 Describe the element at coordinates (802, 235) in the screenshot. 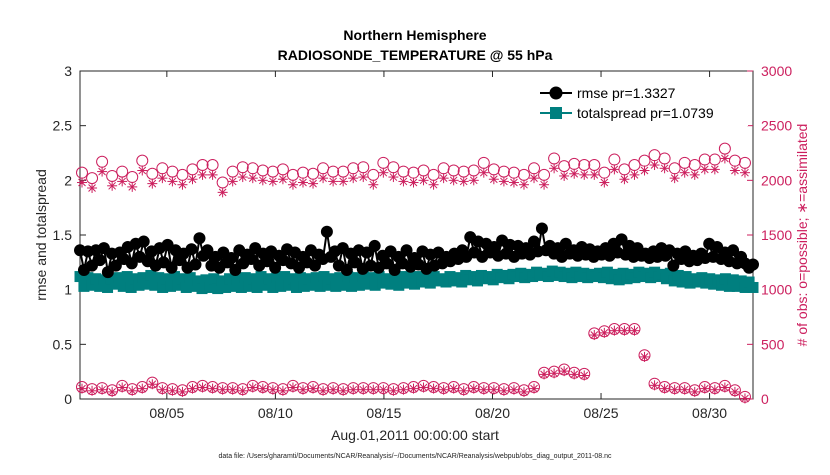

I see `y-axis-label-right: # of obs: o=possible; ∗=assimilated` at that location.